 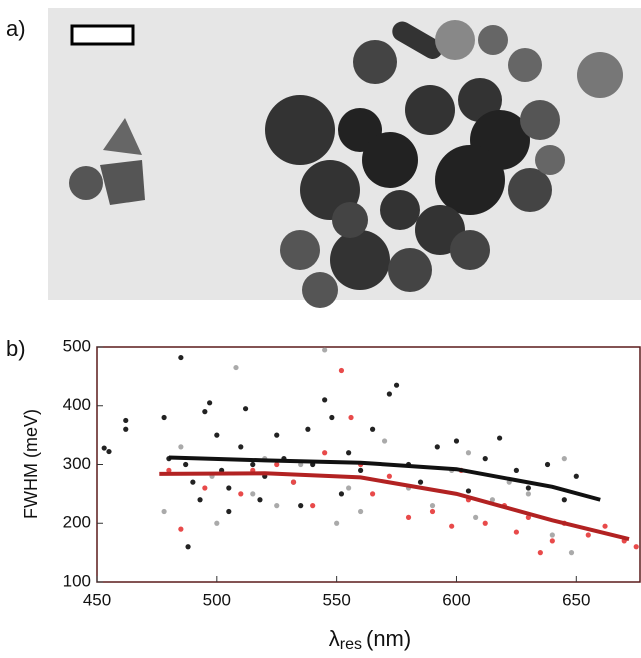 I want to click on y-tick-label: 300, so click(x=77, y=463).